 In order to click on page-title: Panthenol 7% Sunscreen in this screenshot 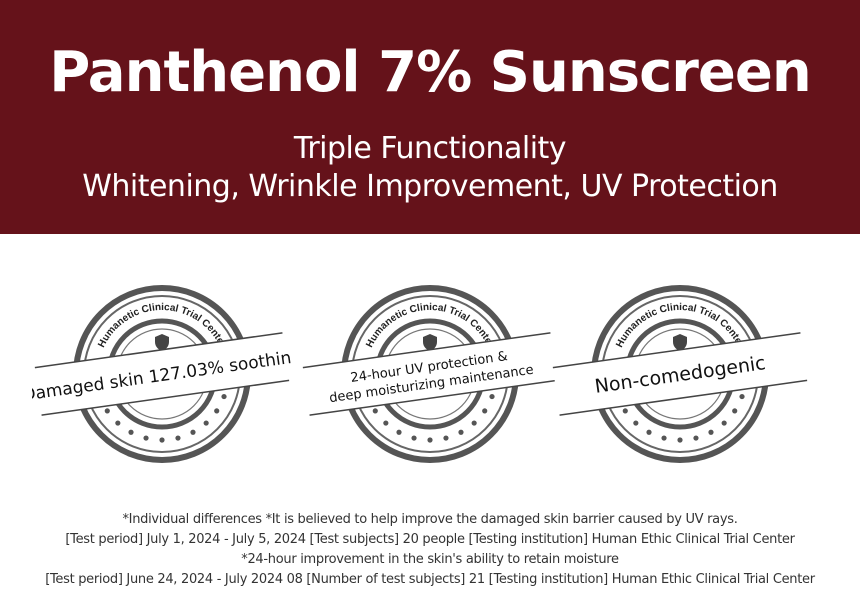, I will do `click(430, 72)`.